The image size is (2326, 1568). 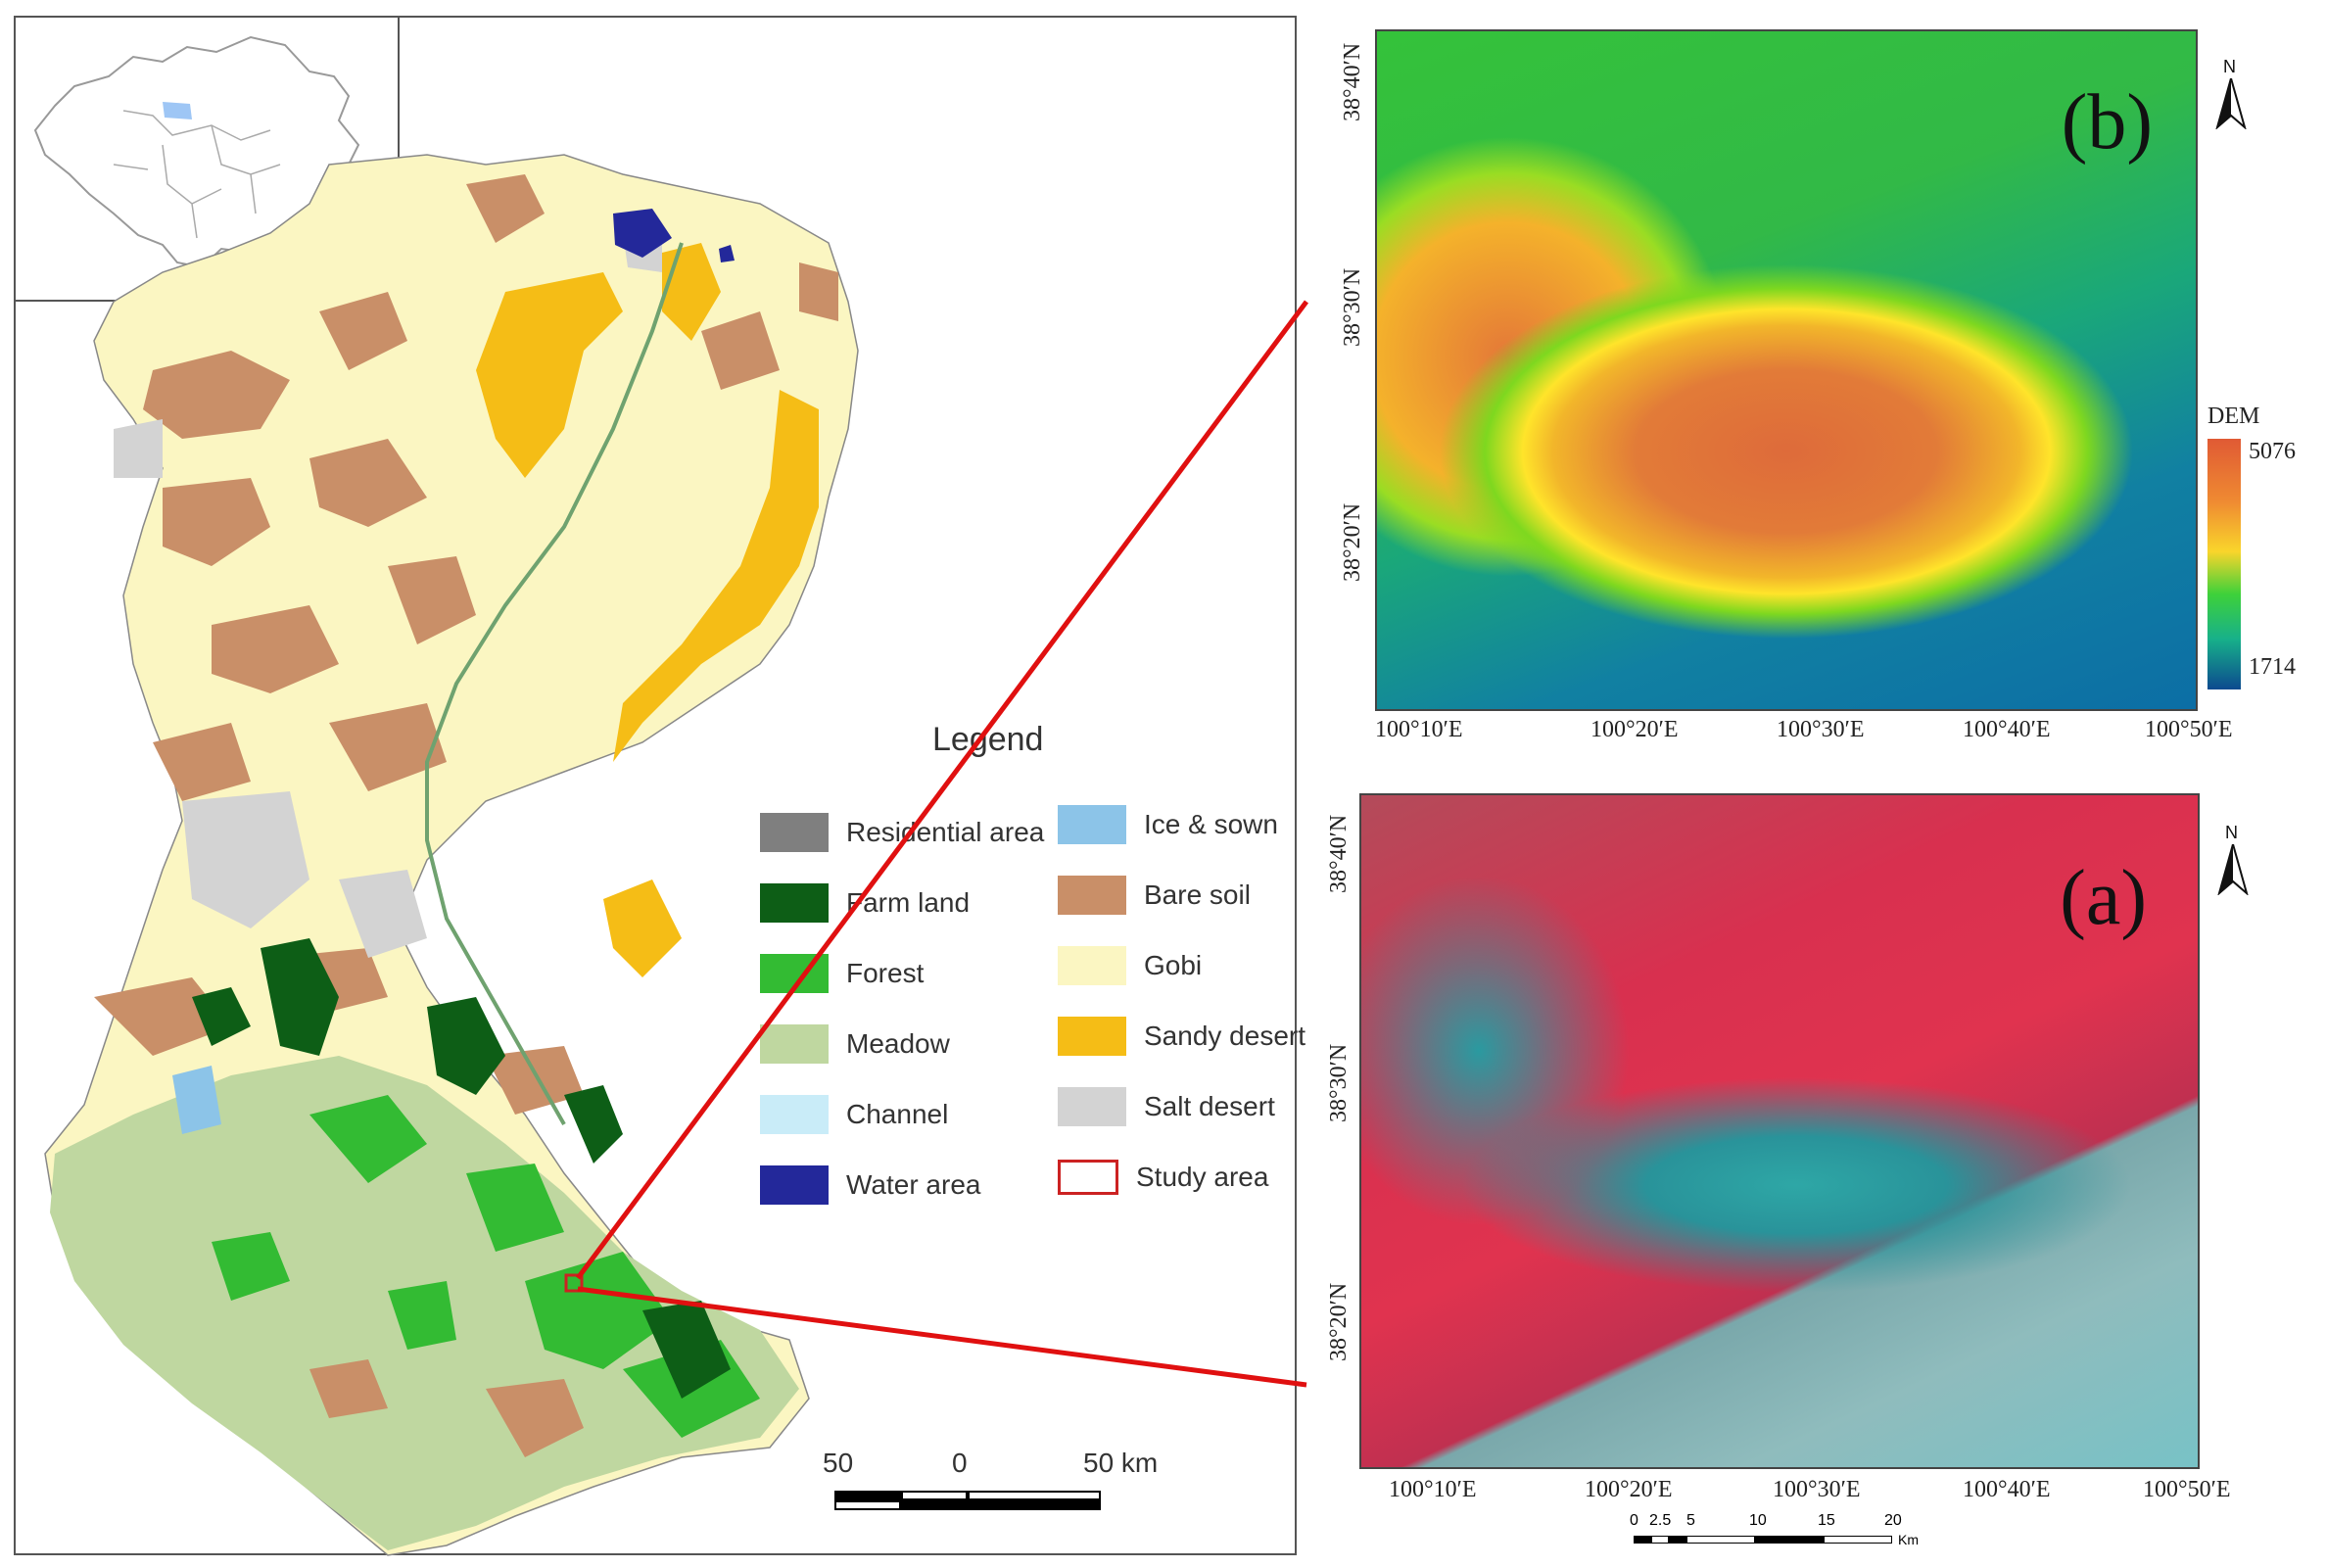 I want to click on legend-label: Study area, so click(x=1203, y=1177).